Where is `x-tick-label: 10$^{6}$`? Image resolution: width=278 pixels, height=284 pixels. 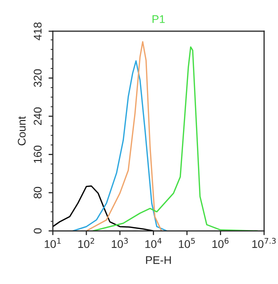 x-tick-label: 10$^{6}$ is located at coordinates (220, 243).